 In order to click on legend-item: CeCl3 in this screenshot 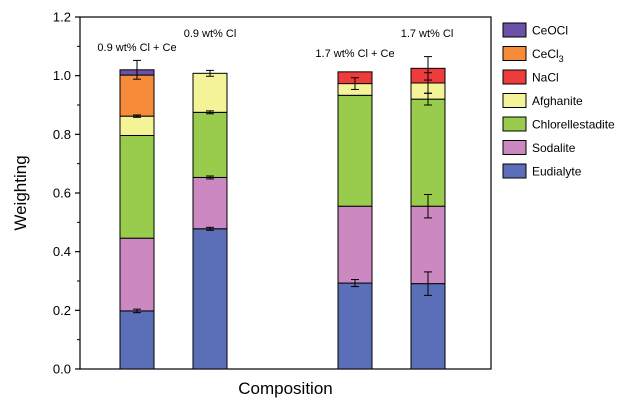, I will do `click(533, 55)`.